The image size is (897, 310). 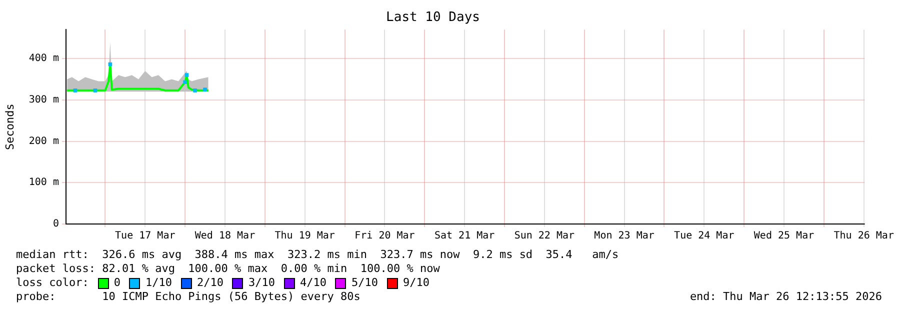 I want to click on text: probe: 10 ICMP Echo Pings (56 Bytes) every 80s, so click(x=188, y=297).